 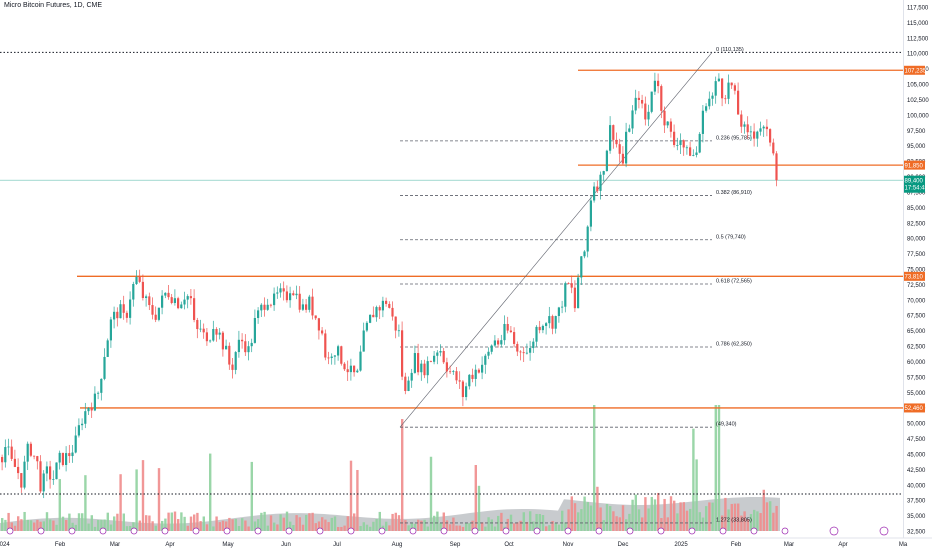 I want to click on x-tick-label: Mar, so click(x=115, y=545).